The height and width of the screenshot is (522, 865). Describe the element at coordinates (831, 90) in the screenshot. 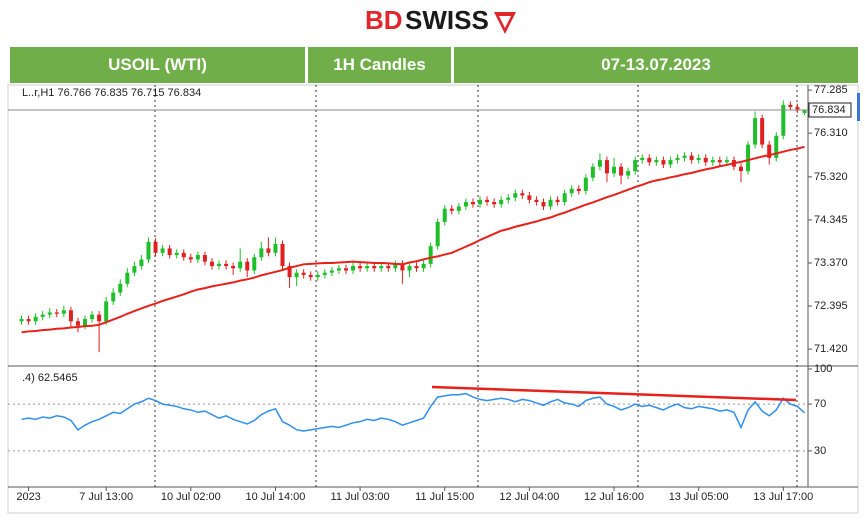

I see `y-tick-label: 77.285` at that location.